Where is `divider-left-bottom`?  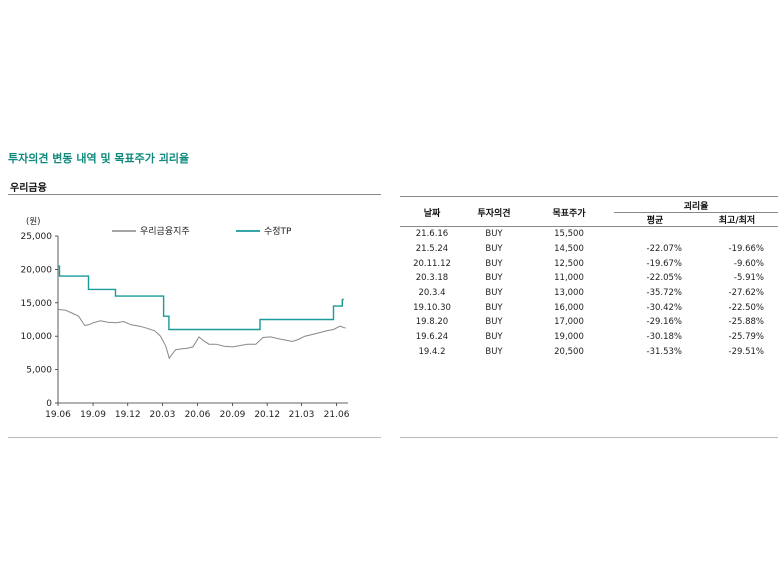 divider-left-bottom is located at coordinates (194, 437).